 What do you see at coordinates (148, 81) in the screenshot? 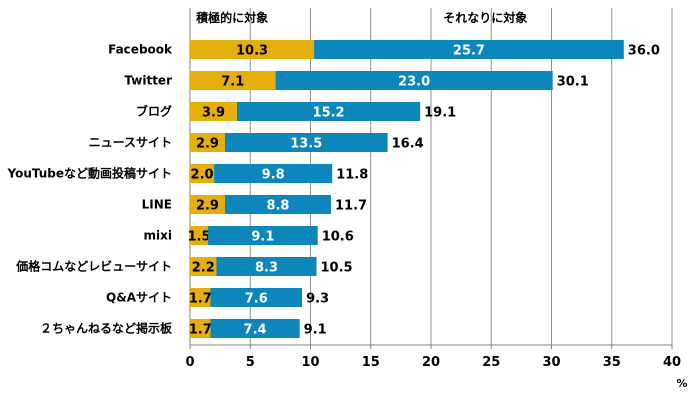
I see `category-label: Twitter` at bounding box center [148, 81].